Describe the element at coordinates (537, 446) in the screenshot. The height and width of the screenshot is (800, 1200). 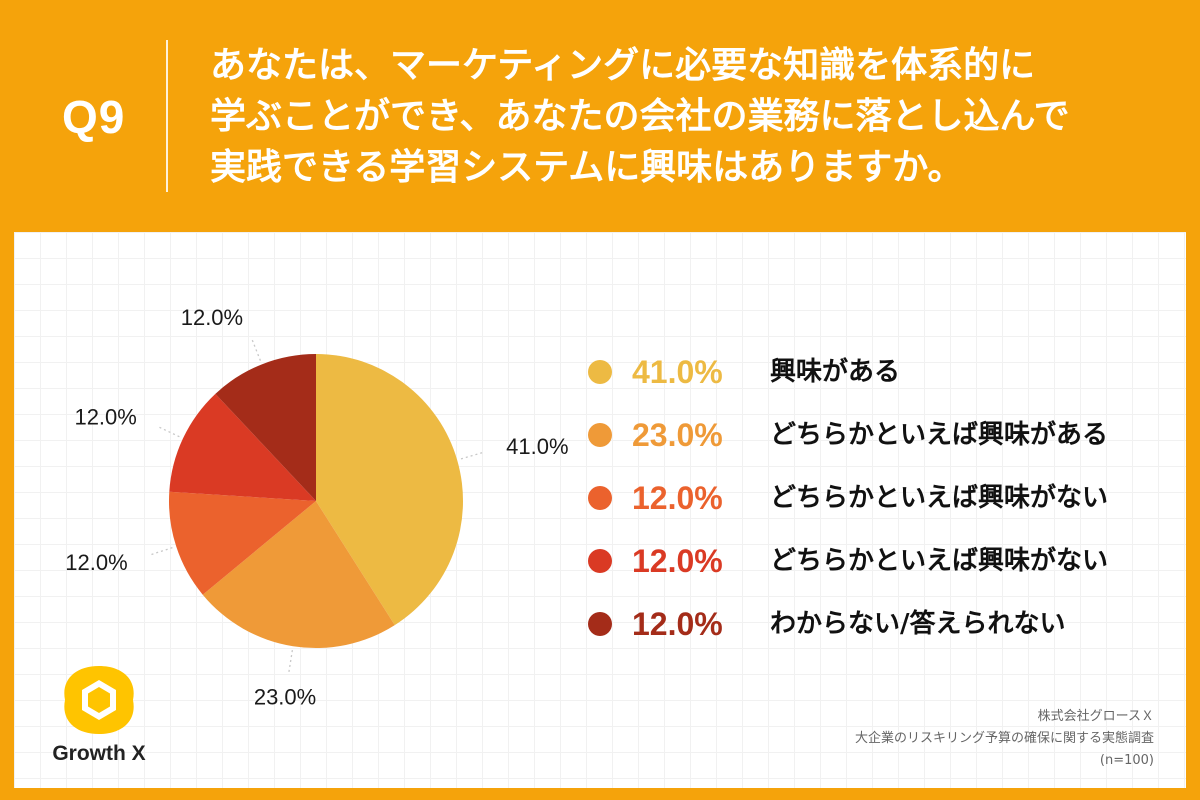
I see `slice-data-label: 41.0%` at that location.